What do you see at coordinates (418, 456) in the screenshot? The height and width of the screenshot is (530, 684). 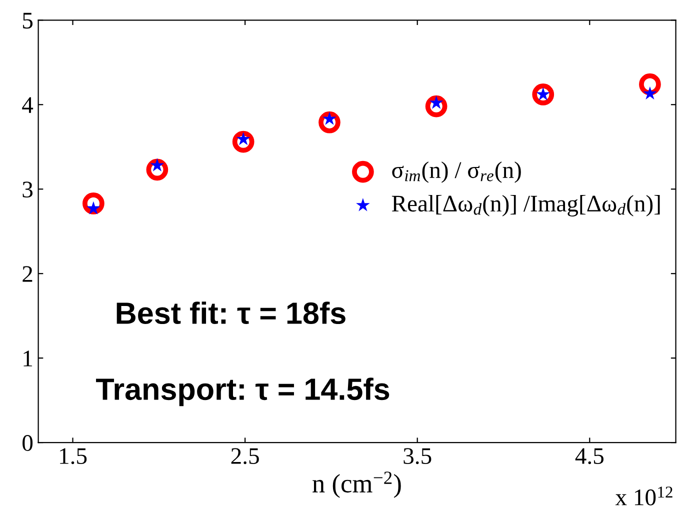 I see `x-tick-label: 3.5` at bounding box center [418, 456].